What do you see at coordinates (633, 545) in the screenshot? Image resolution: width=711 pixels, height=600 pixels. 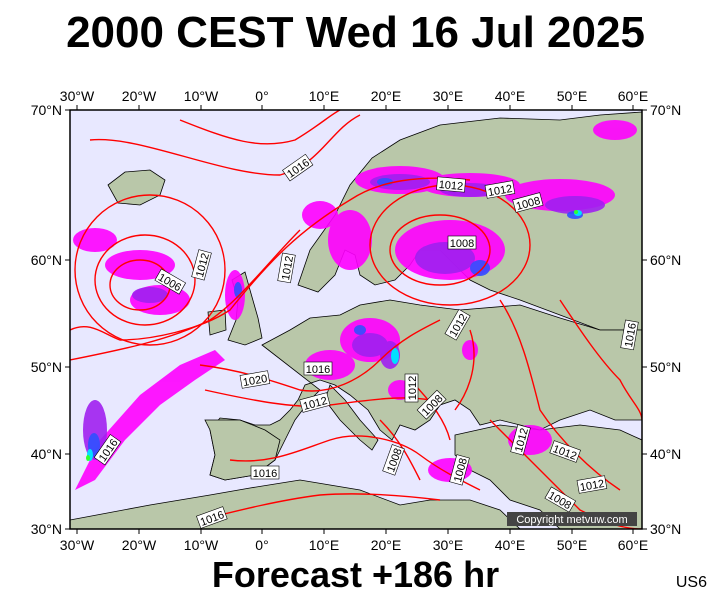 I see `lon-label-bottom: 60°E` at bounding box center [633, 545].